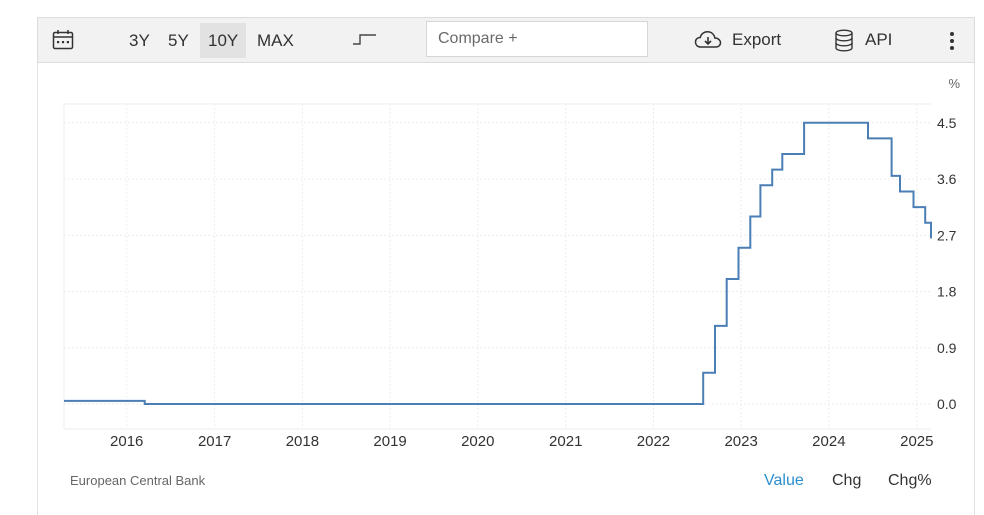 This screenshot has width=984, height=515. What do you see at coordinates (565, 441) in the screenshot?
I see `x-tick-label: 2021` at bounding box center [565, 441].